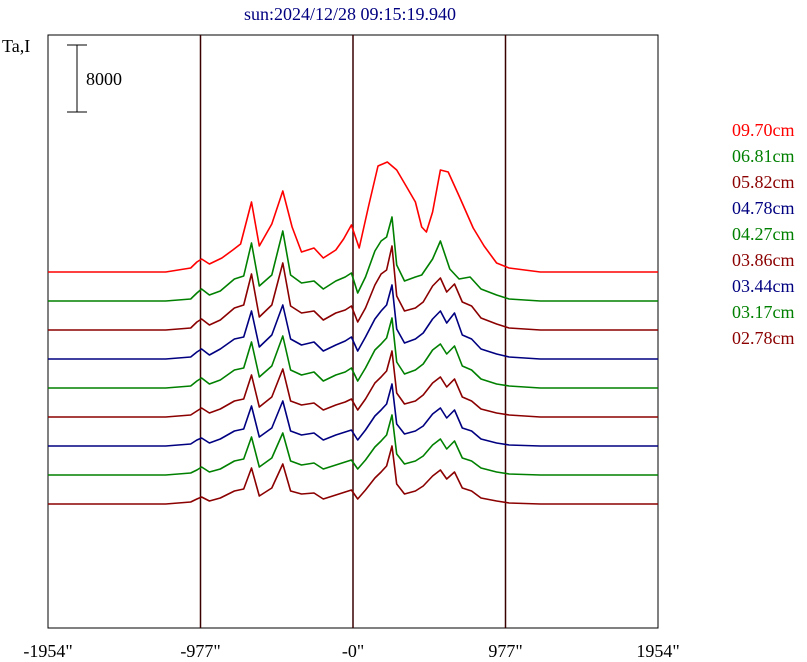 The width and height of the screenshot is (807, 662). I want to click on legend-item-02.78cm: 02.78cm, so click(763, 338).